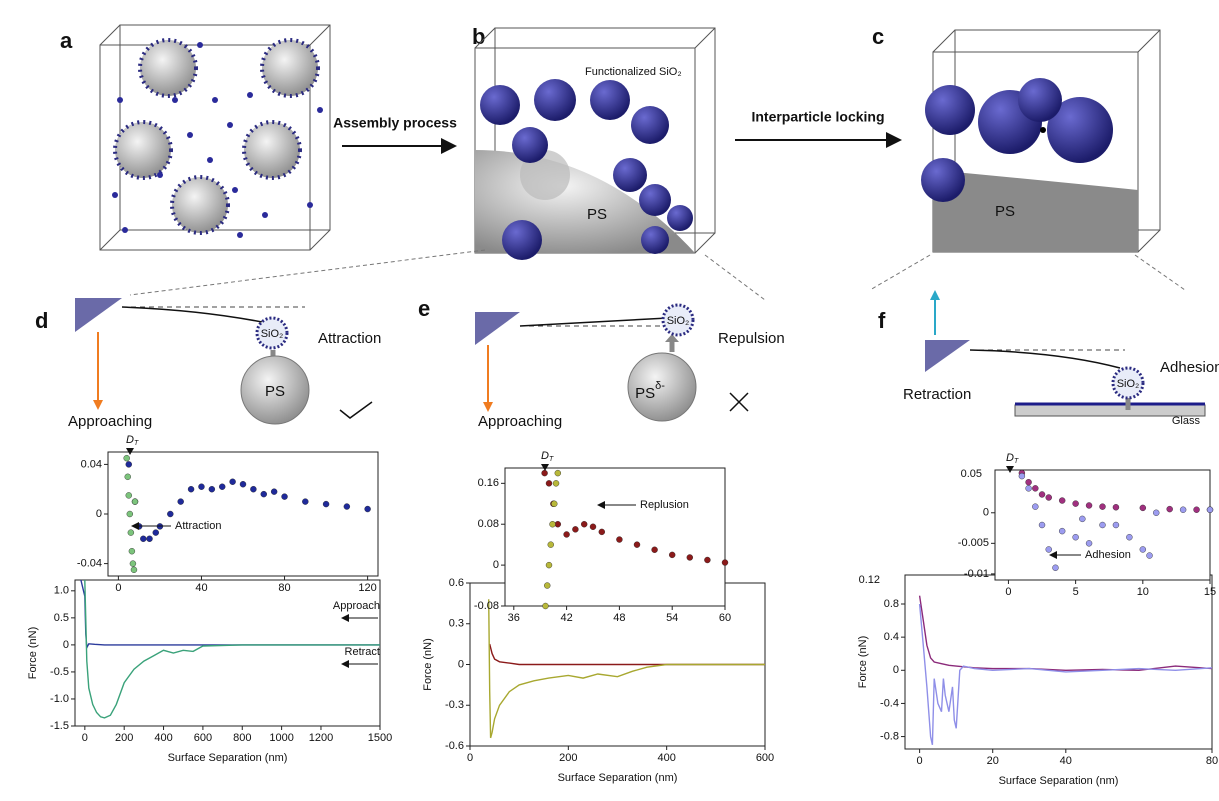 This screenshot has height=801, width=1219. What do you see at coordinates (1186, 421) in the screenshot?
I see `substrate-label: Glass` at bounding box center [1186, 421].